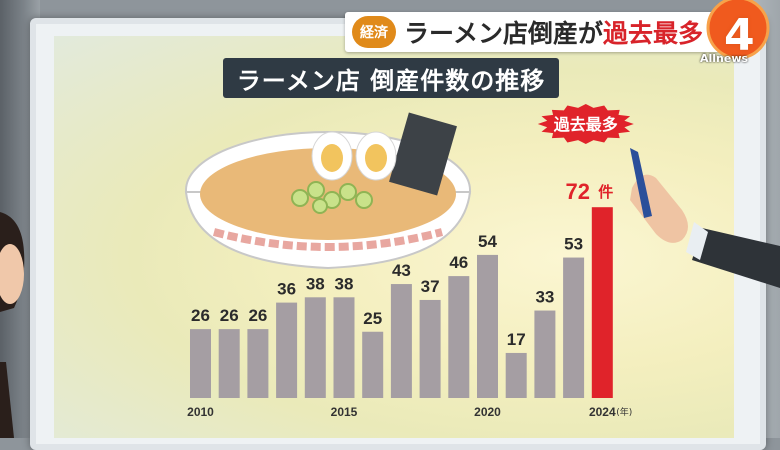 The image size is (780, 450). I want to click on bar-2017, so click(401, 341).